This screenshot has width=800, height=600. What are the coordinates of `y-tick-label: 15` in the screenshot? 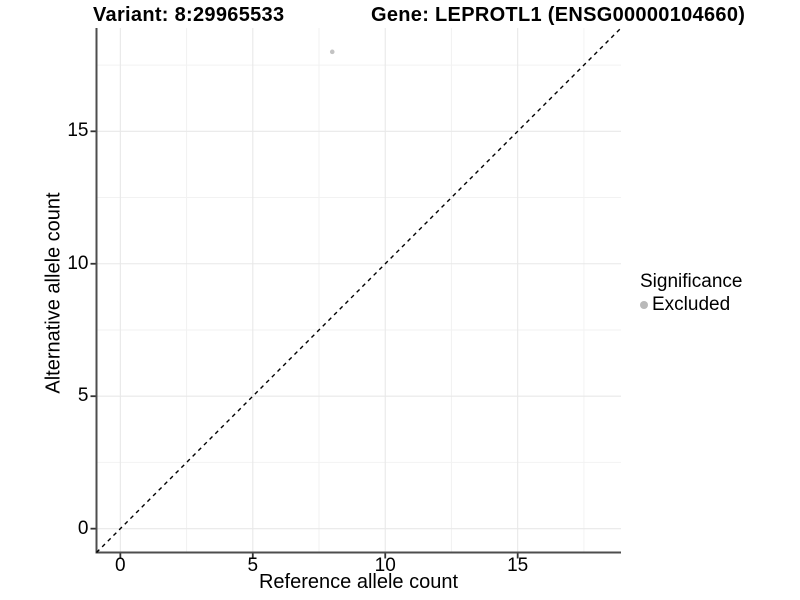 It's located at (78, 131).